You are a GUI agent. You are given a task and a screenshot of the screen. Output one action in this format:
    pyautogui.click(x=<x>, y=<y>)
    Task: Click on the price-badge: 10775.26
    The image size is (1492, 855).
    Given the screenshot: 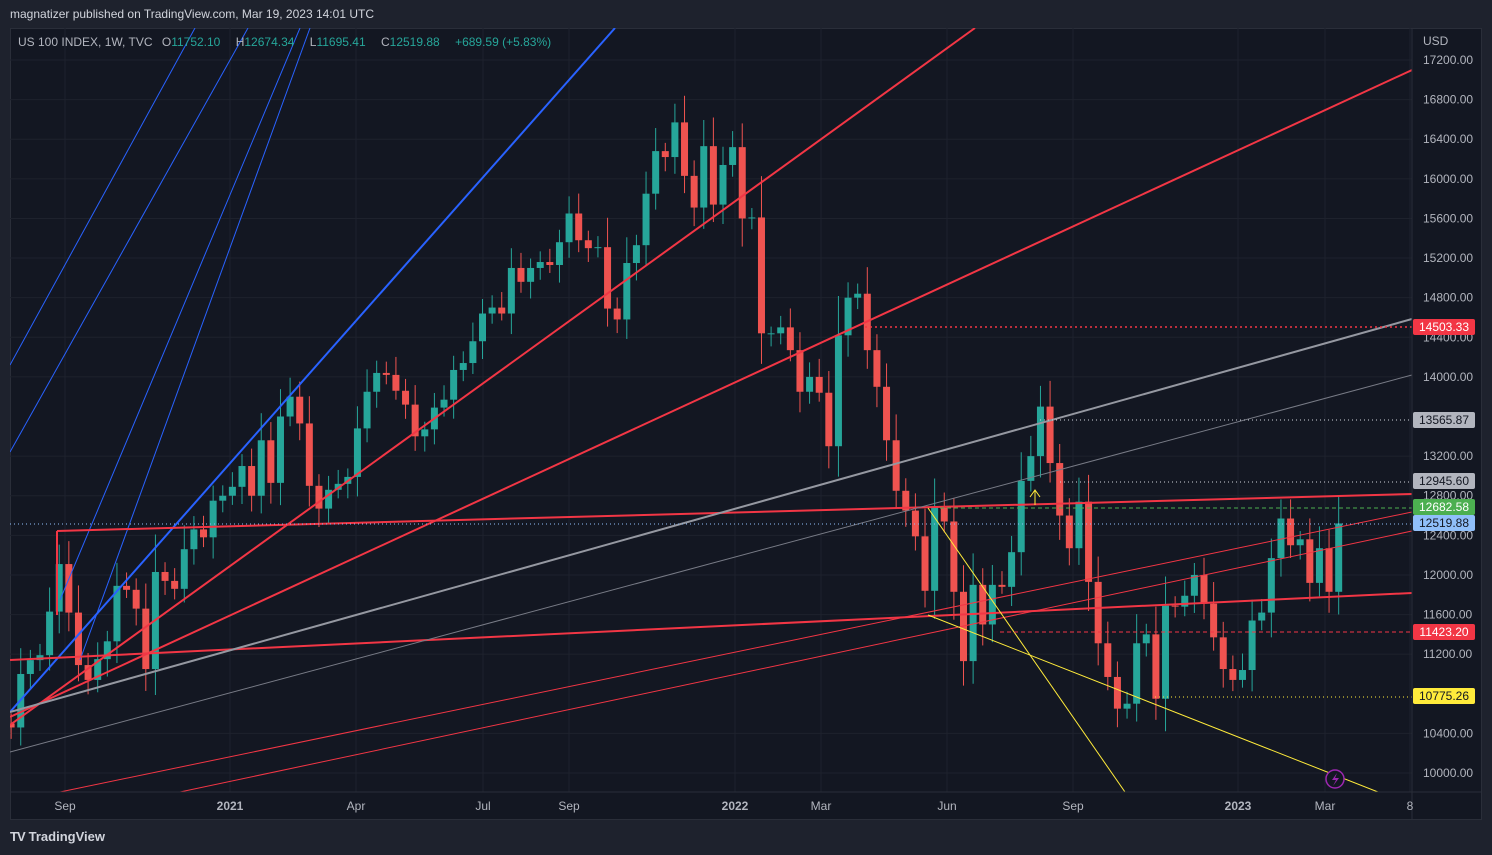 What is the action you would take?
    pyautogui.click(x=1444, y=696)
    